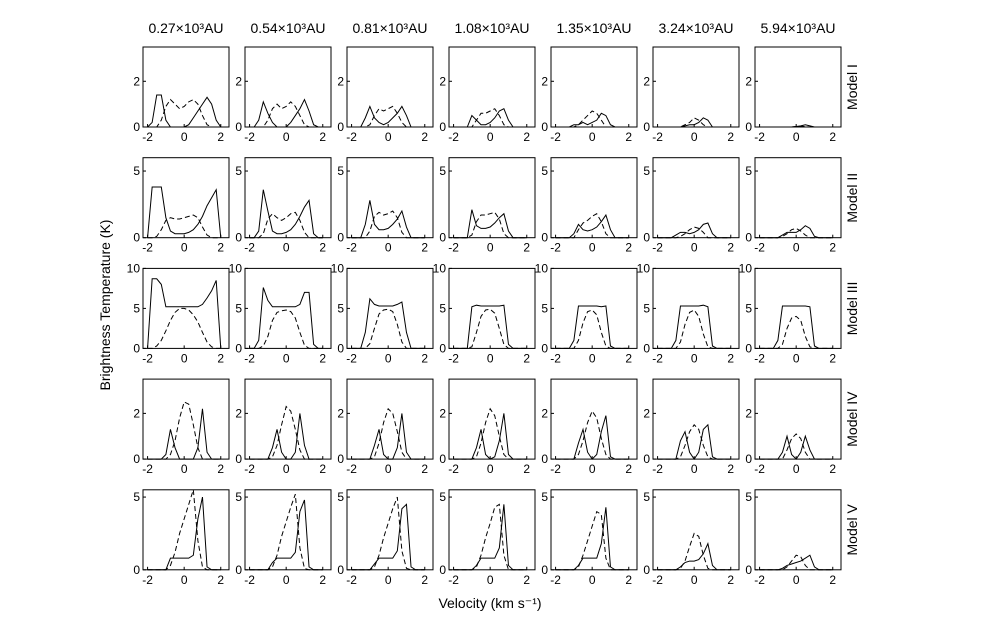  I want to click on row-label: Model III, so click(852, 309).